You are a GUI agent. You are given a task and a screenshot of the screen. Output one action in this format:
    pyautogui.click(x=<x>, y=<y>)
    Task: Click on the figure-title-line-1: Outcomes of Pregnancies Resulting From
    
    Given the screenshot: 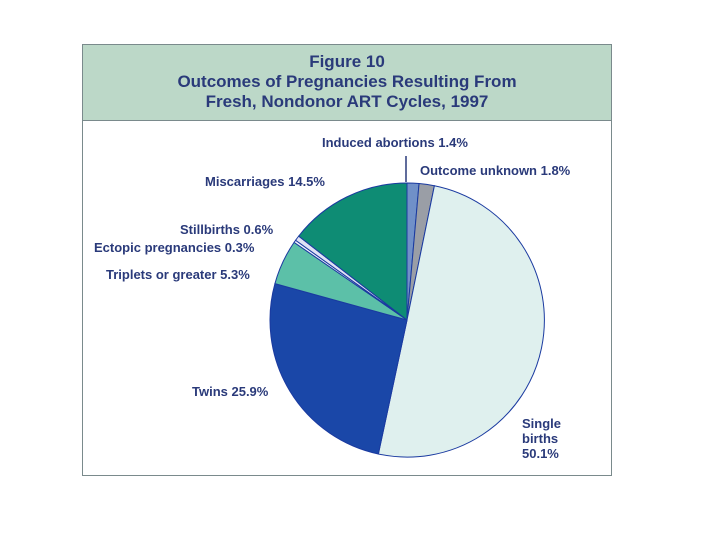 What is the action you would take?
    pyautogui.click(x=347, y=81)
    